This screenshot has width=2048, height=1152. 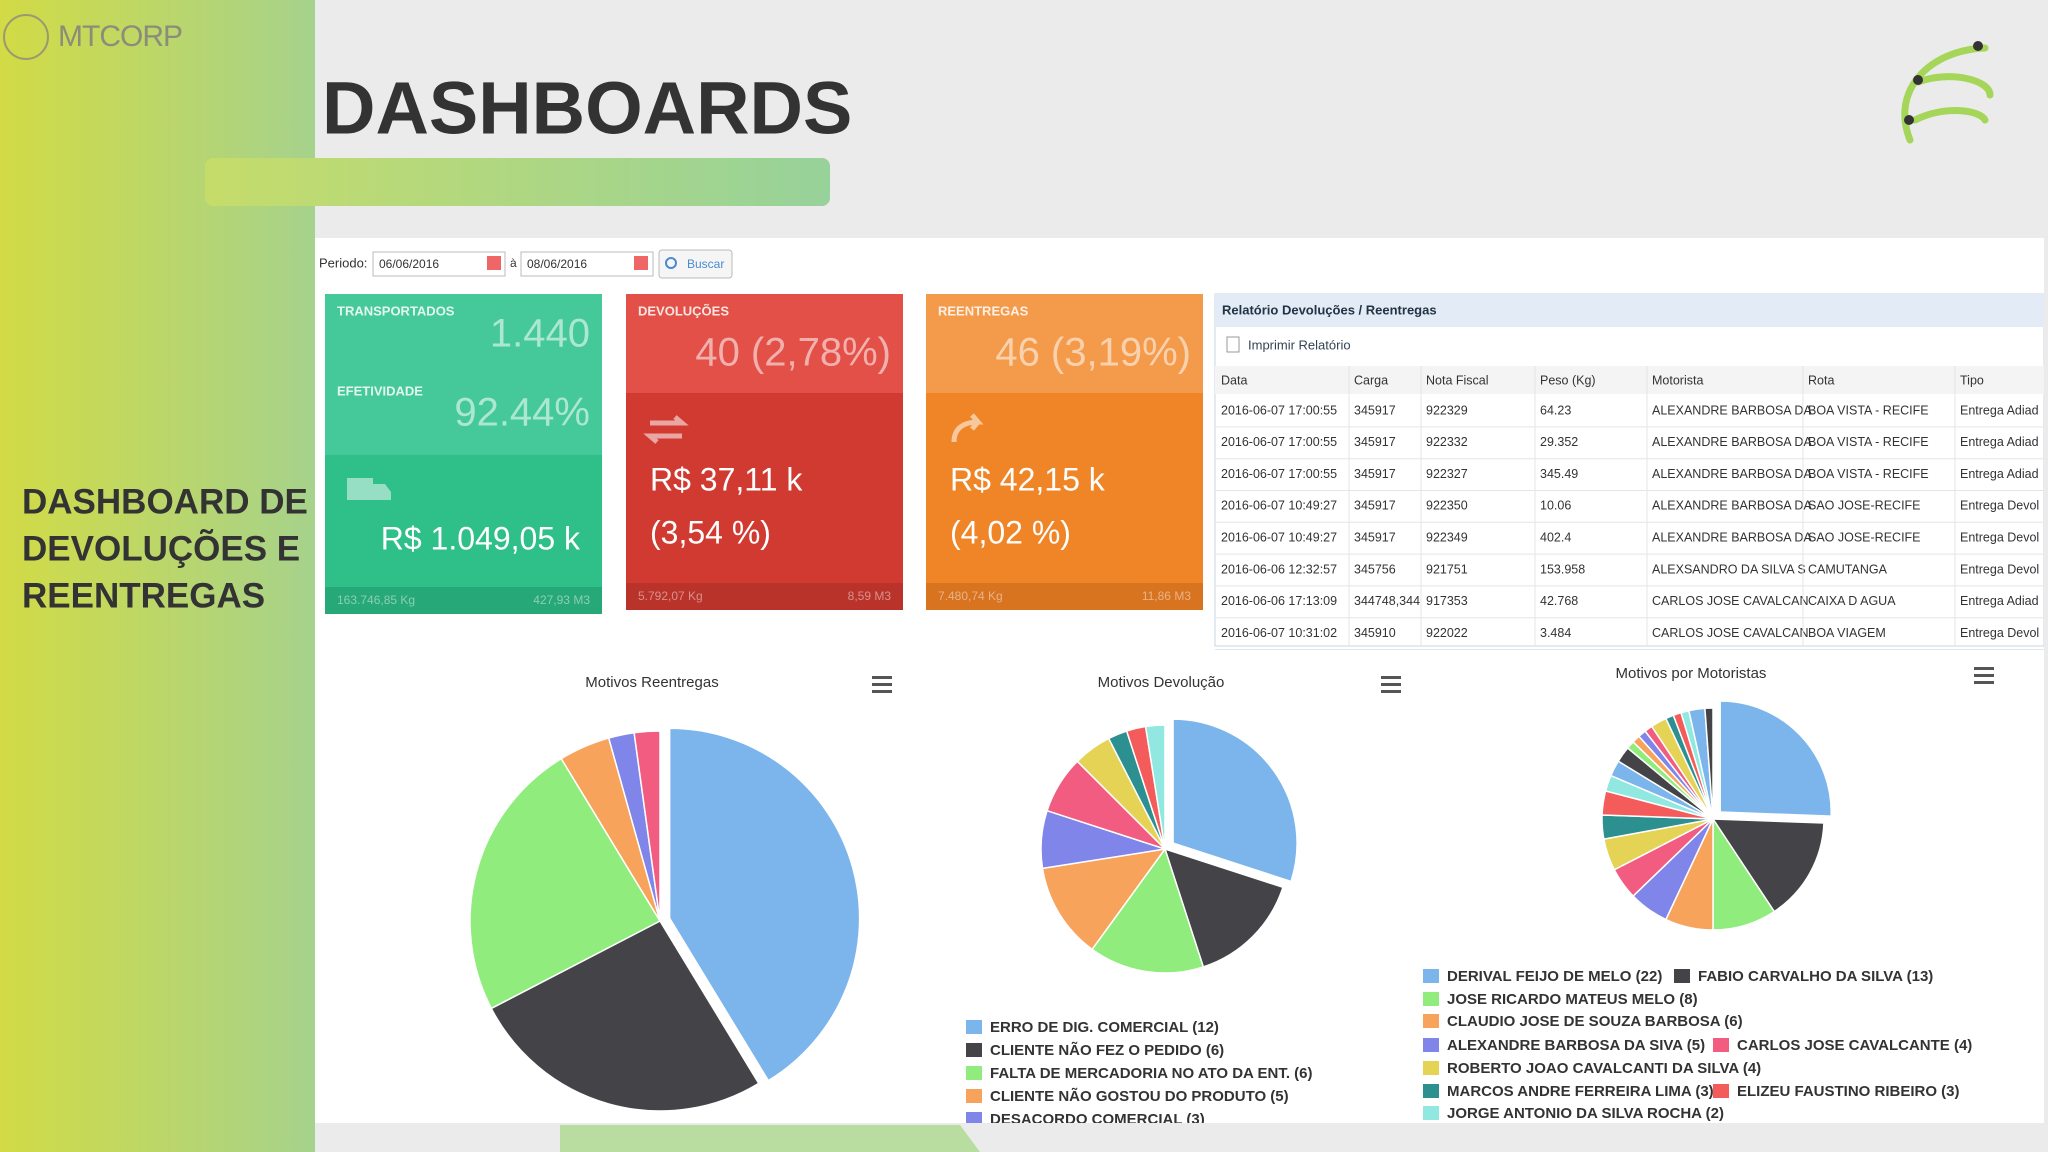 I want to click on table-cell: 2016-06-06 17:13:09, so click(x=1279, y=601).